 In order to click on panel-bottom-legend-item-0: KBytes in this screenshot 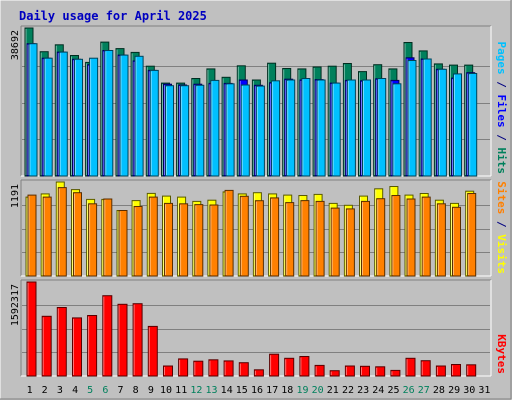, I will do `click(501, 354)`.